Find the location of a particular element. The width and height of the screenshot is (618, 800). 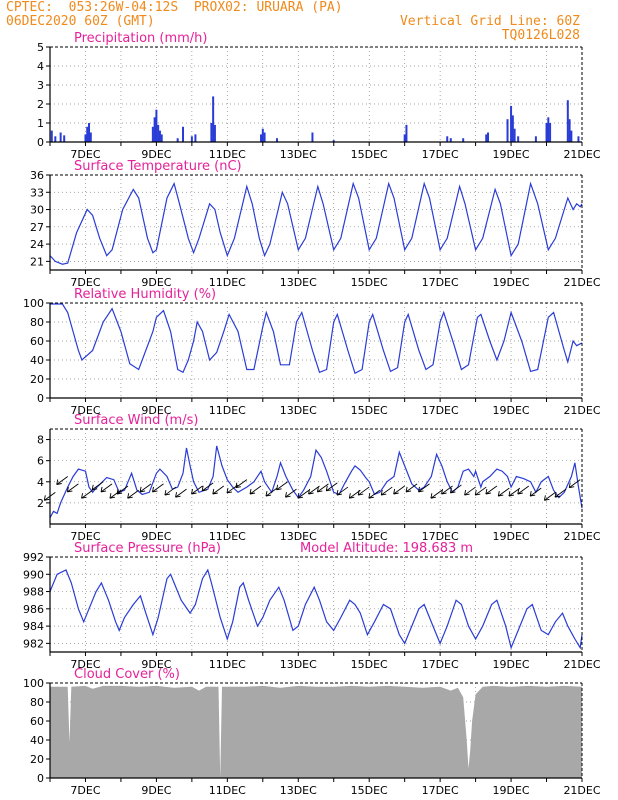

header-model: TQ0126L028 is located at coordinates (540, 35).